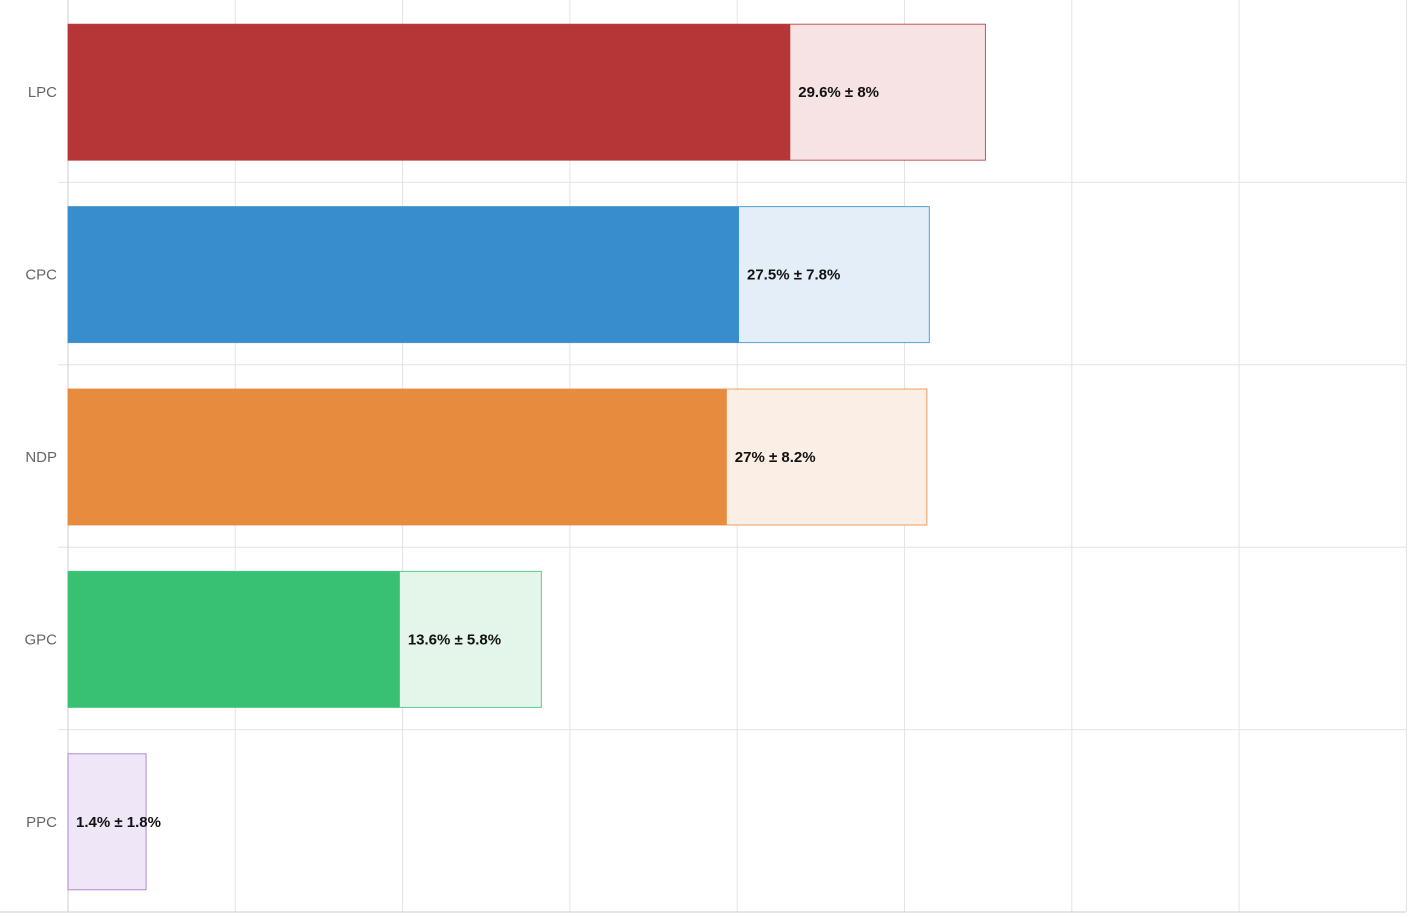 The image size is (1424, 917). What do you see at coordinates (41, 457) in the screenshot?
I see `category-label-ndp: NDP` at bounding box center [41, 457].